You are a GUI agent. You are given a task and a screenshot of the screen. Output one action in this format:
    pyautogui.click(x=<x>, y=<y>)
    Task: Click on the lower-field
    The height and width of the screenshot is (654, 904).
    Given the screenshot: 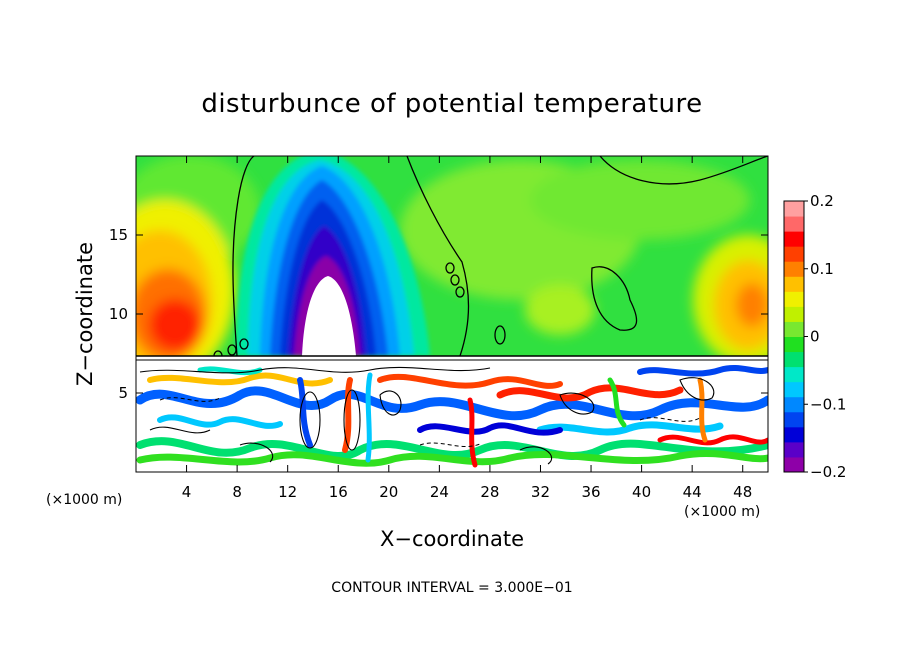 What is the action you would take?
    pyautogui.click(x=452, y=414)
    